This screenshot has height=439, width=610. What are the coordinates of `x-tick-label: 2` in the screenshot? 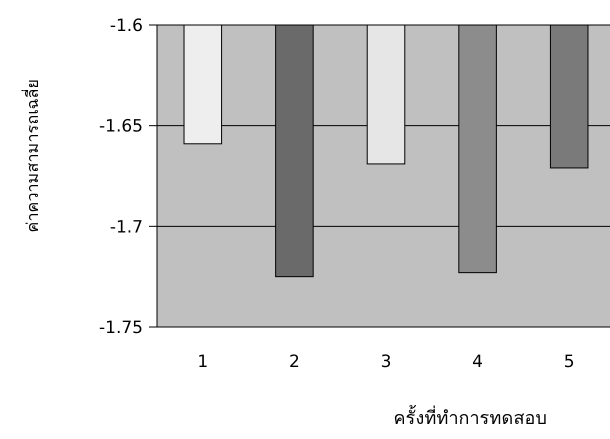 It's located at (294, 362).